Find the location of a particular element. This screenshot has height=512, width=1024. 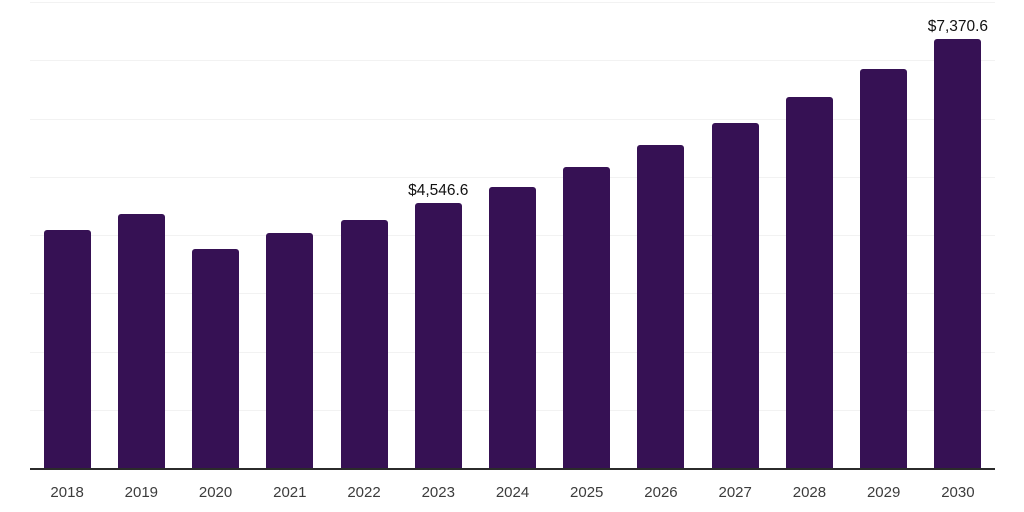

x-tick-label-2030: 2030 is located at coordinates (958, 492).